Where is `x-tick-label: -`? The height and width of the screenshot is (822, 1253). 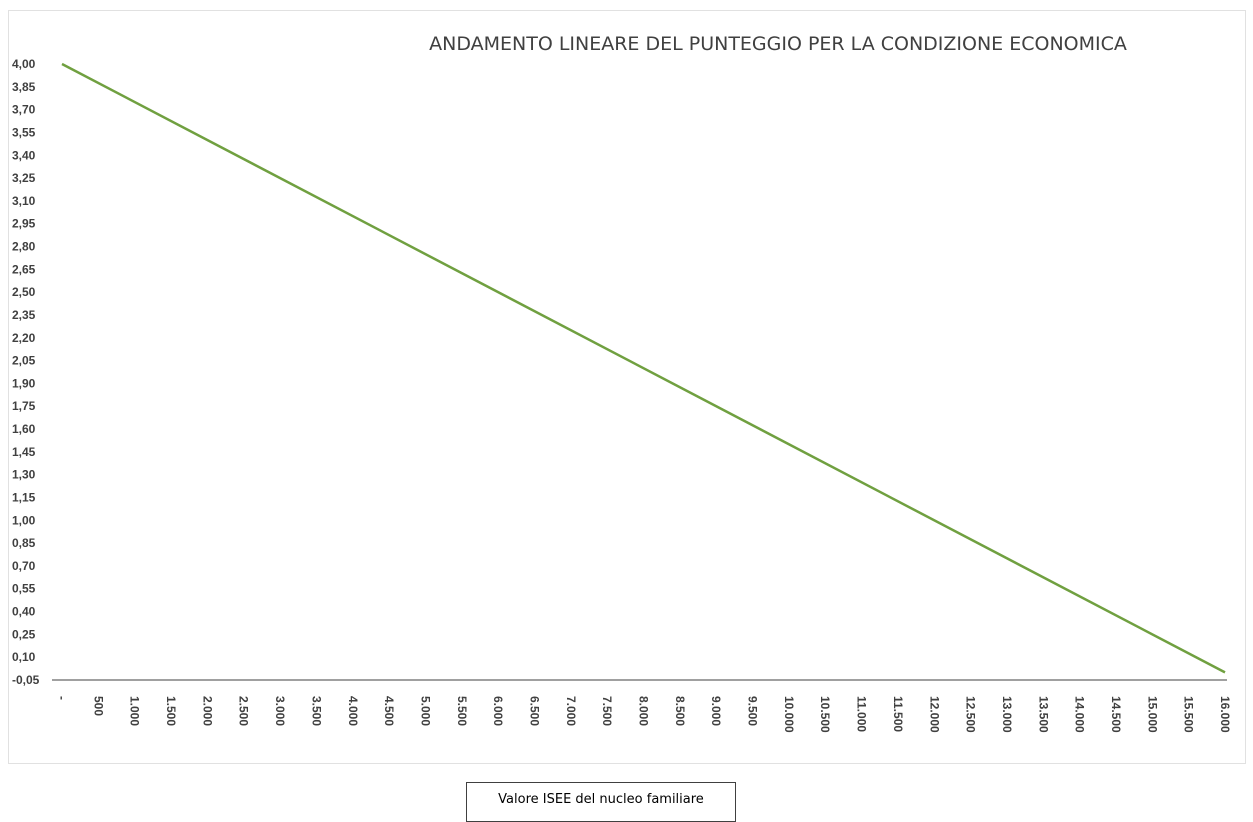 x-tick-label: - is located at coordinates (62, 698).